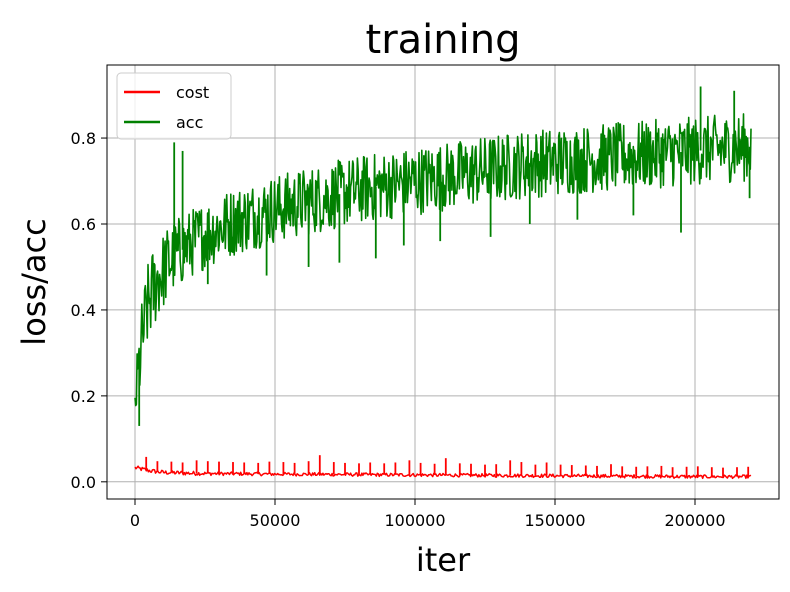 Image resolution: width=790 pixels, height=592 pixels. I want to click on x-tick-label: 150000, so click(554, 520).